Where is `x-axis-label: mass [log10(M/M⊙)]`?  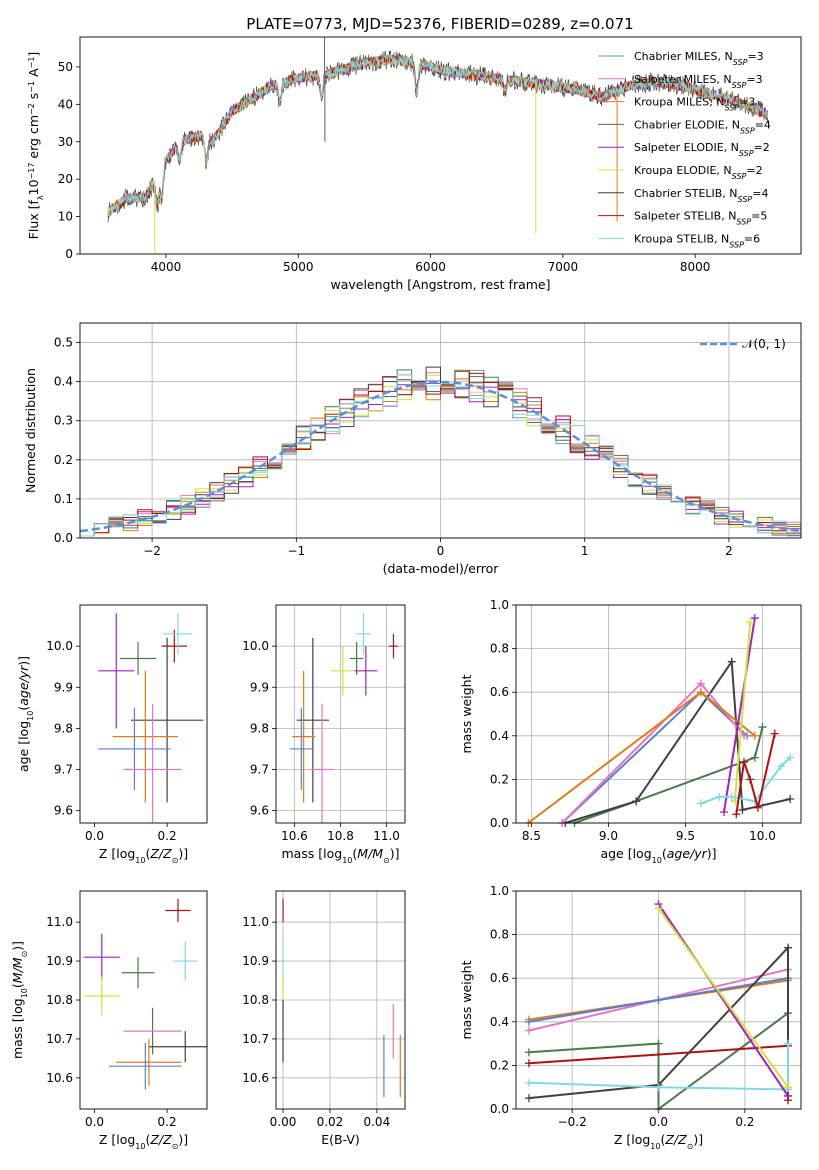
x-axis-label: mass [log10(M/M⊙)] is located at coordinates (340, 855).